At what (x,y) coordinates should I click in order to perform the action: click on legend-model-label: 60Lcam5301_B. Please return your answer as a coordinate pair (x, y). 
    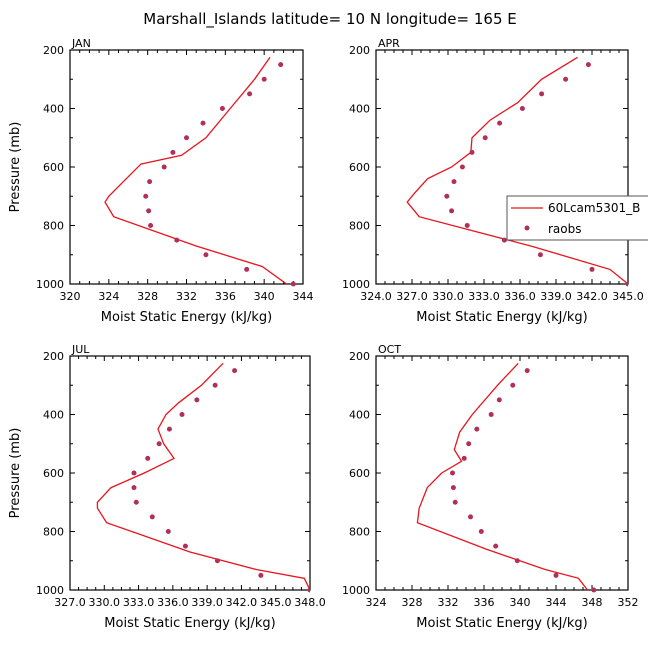
    Looking at the image, I should click on (594, 208).